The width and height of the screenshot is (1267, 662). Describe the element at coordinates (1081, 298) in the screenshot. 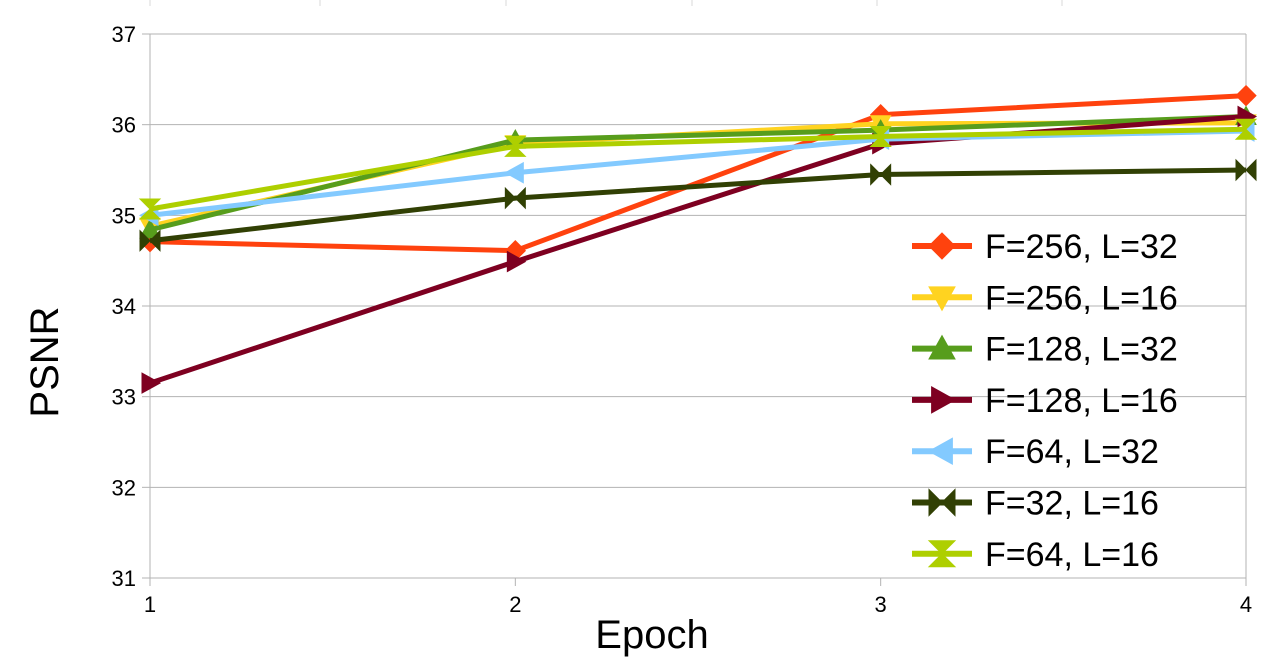

I see `legend-label: F=256, L=16` at that location.